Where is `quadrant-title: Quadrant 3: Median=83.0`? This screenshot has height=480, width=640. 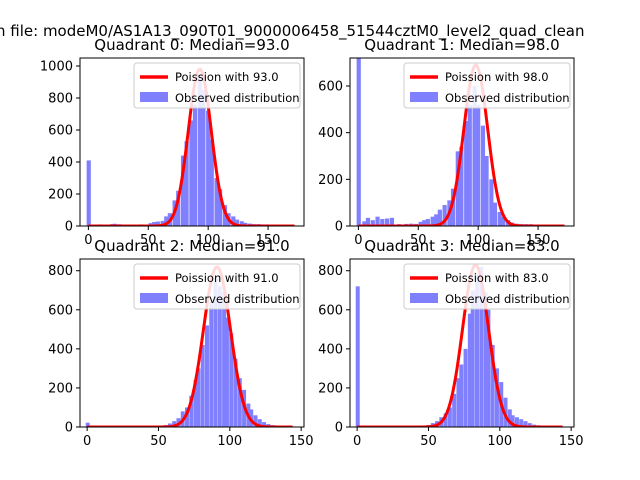 quadrant-title: Quadrant 3: Median=83.0 is located at coordinates (461, 246).